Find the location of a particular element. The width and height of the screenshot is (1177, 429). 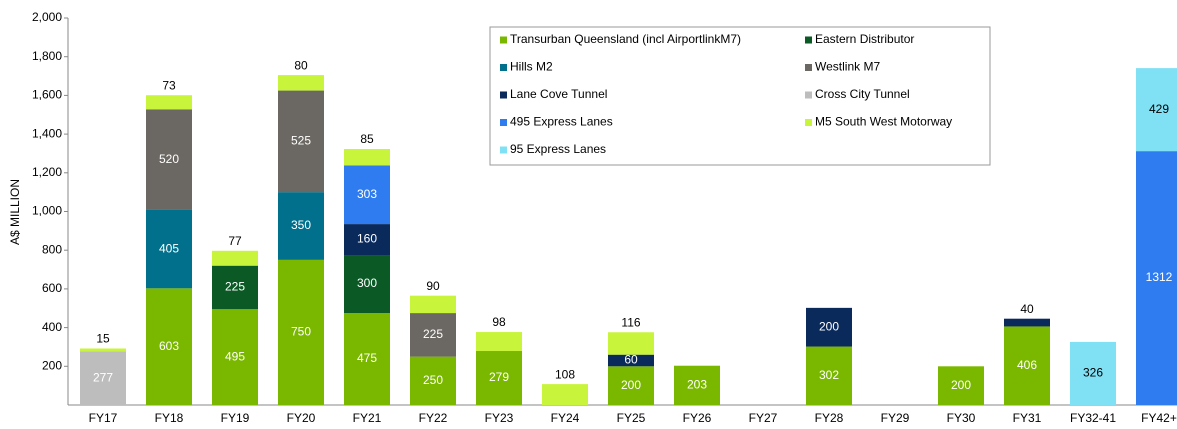

value-label: 225 is located at coordinates (235, 287).